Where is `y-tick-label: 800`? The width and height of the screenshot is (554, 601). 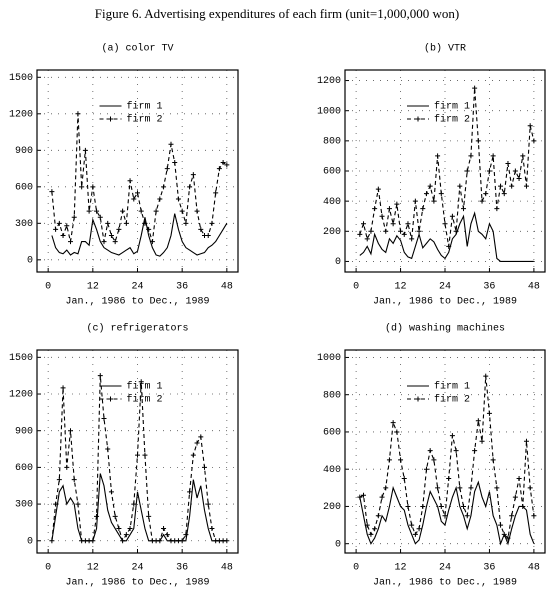 y-tick-label: 800 is located at coordinates (332, 395).